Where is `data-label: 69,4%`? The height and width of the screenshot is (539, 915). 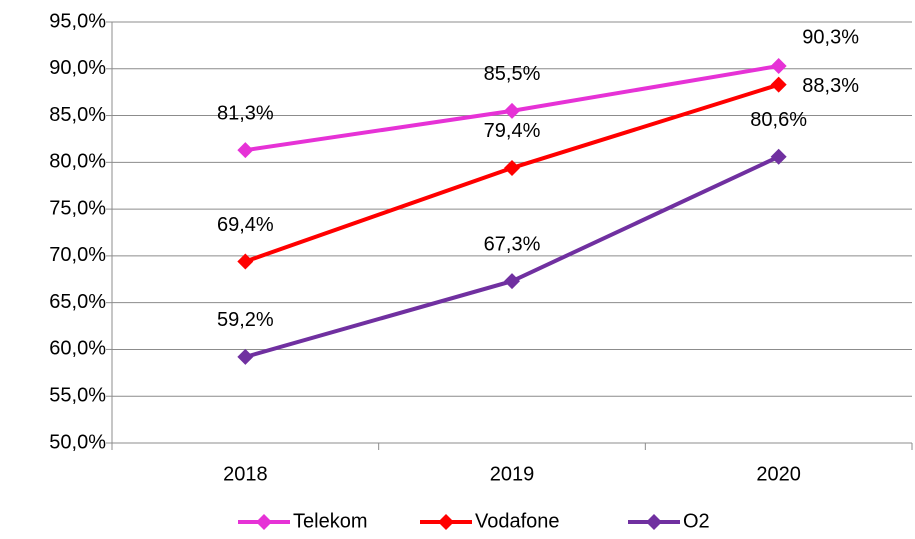 data-label: 69,4% is located at coordinates (245, 225).